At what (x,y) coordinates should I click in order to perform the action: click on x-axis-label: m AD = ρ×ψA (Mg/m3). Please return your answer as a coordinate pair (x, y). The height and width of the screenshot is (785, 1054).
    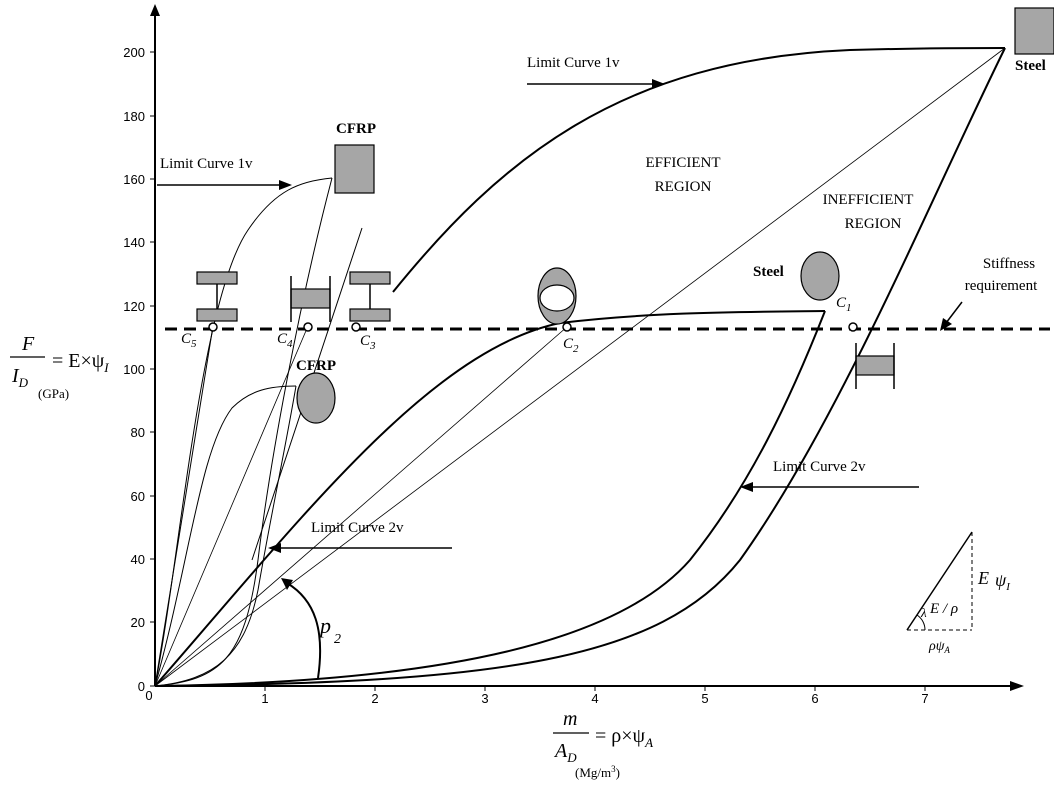
    Looking at the image, I should click on (603, 744).